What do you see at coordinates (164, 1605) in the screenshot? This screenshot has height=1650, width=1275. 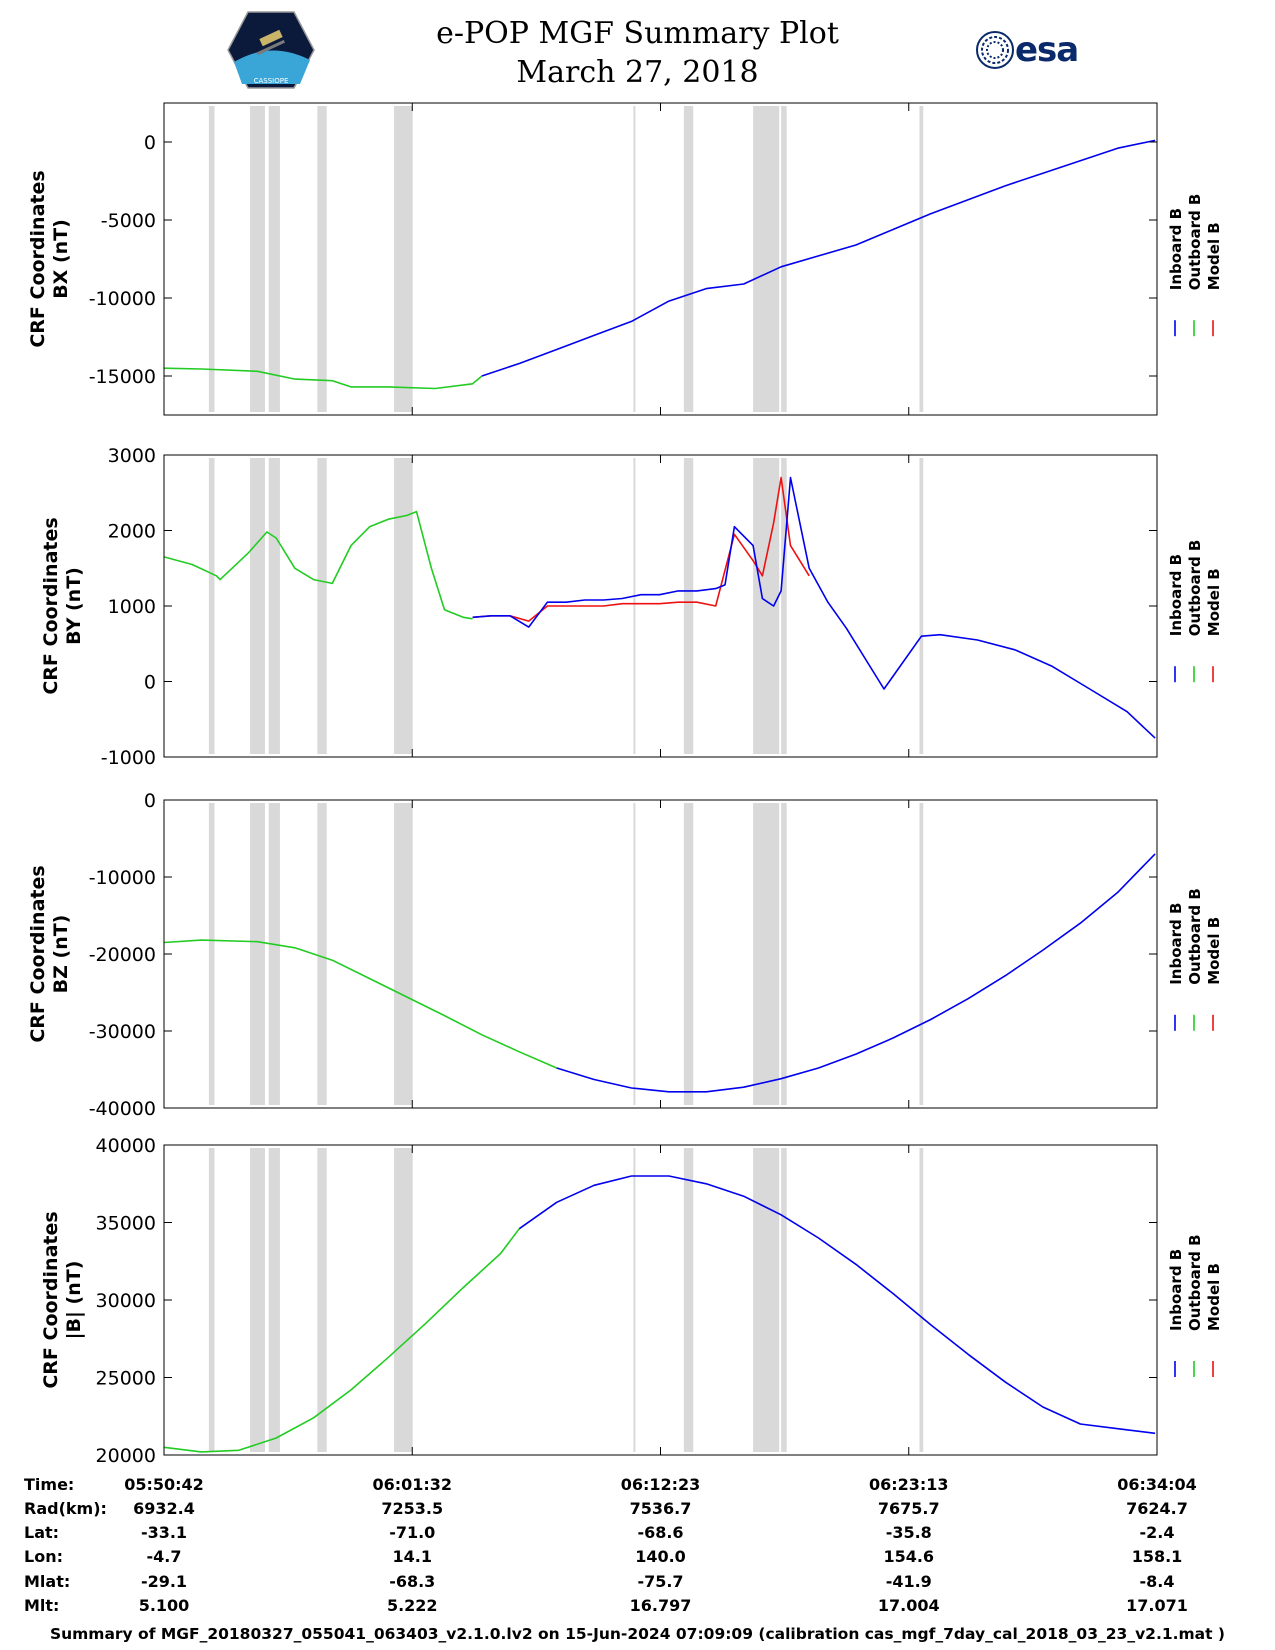 I see `ephemeris-value: 5.100` at bounding box center [164, 1605].